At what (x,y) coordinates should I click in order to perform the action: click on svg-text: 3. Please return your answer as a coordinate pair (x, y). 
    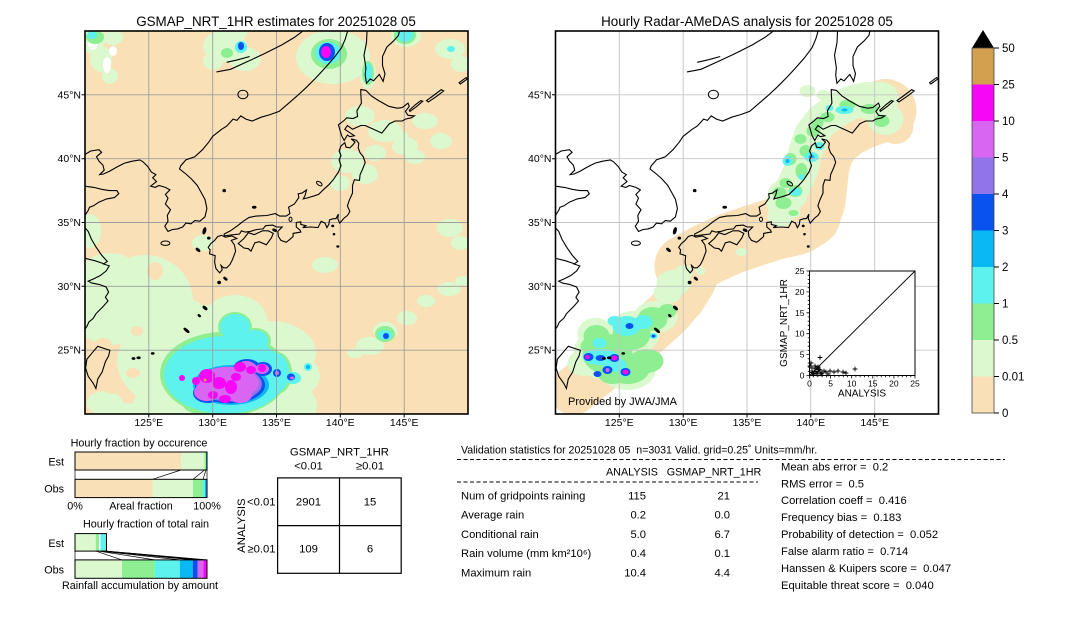
    Looking at the image, I should click on (1005, 232).